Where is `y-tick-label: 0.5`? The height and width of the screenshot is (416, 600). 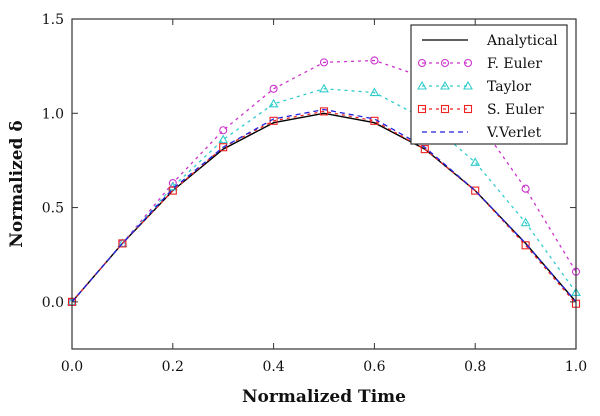 y-tick-label: 0.5 is located at coordinates (53, 209).